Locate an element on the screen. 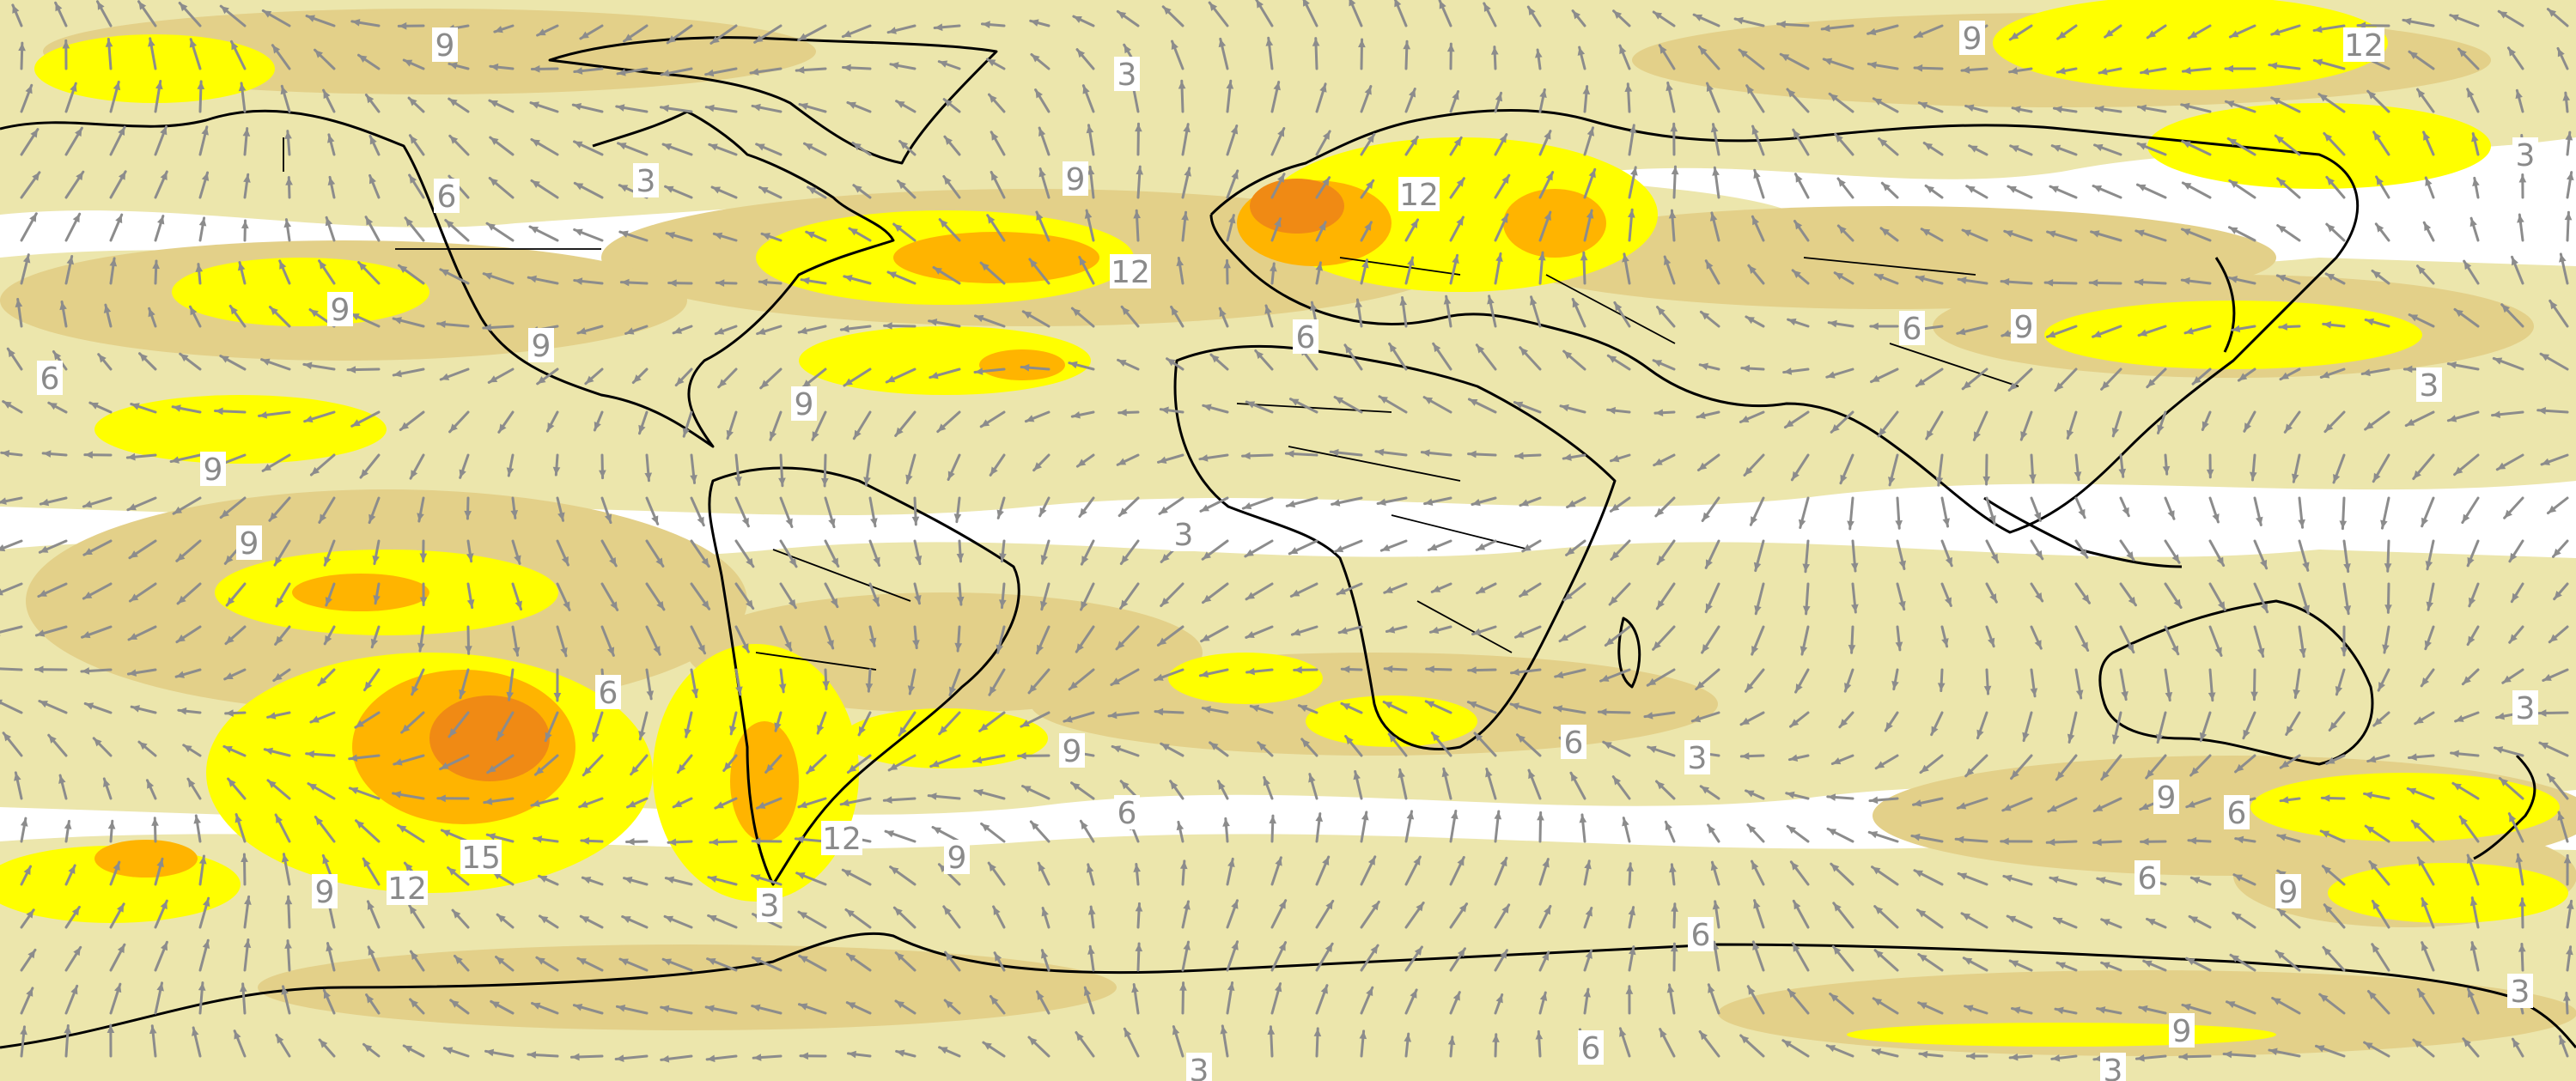 The width and height of the screenshot is (2576, 1081). contour-label-text: 9 is located at coordinates (249, 544).